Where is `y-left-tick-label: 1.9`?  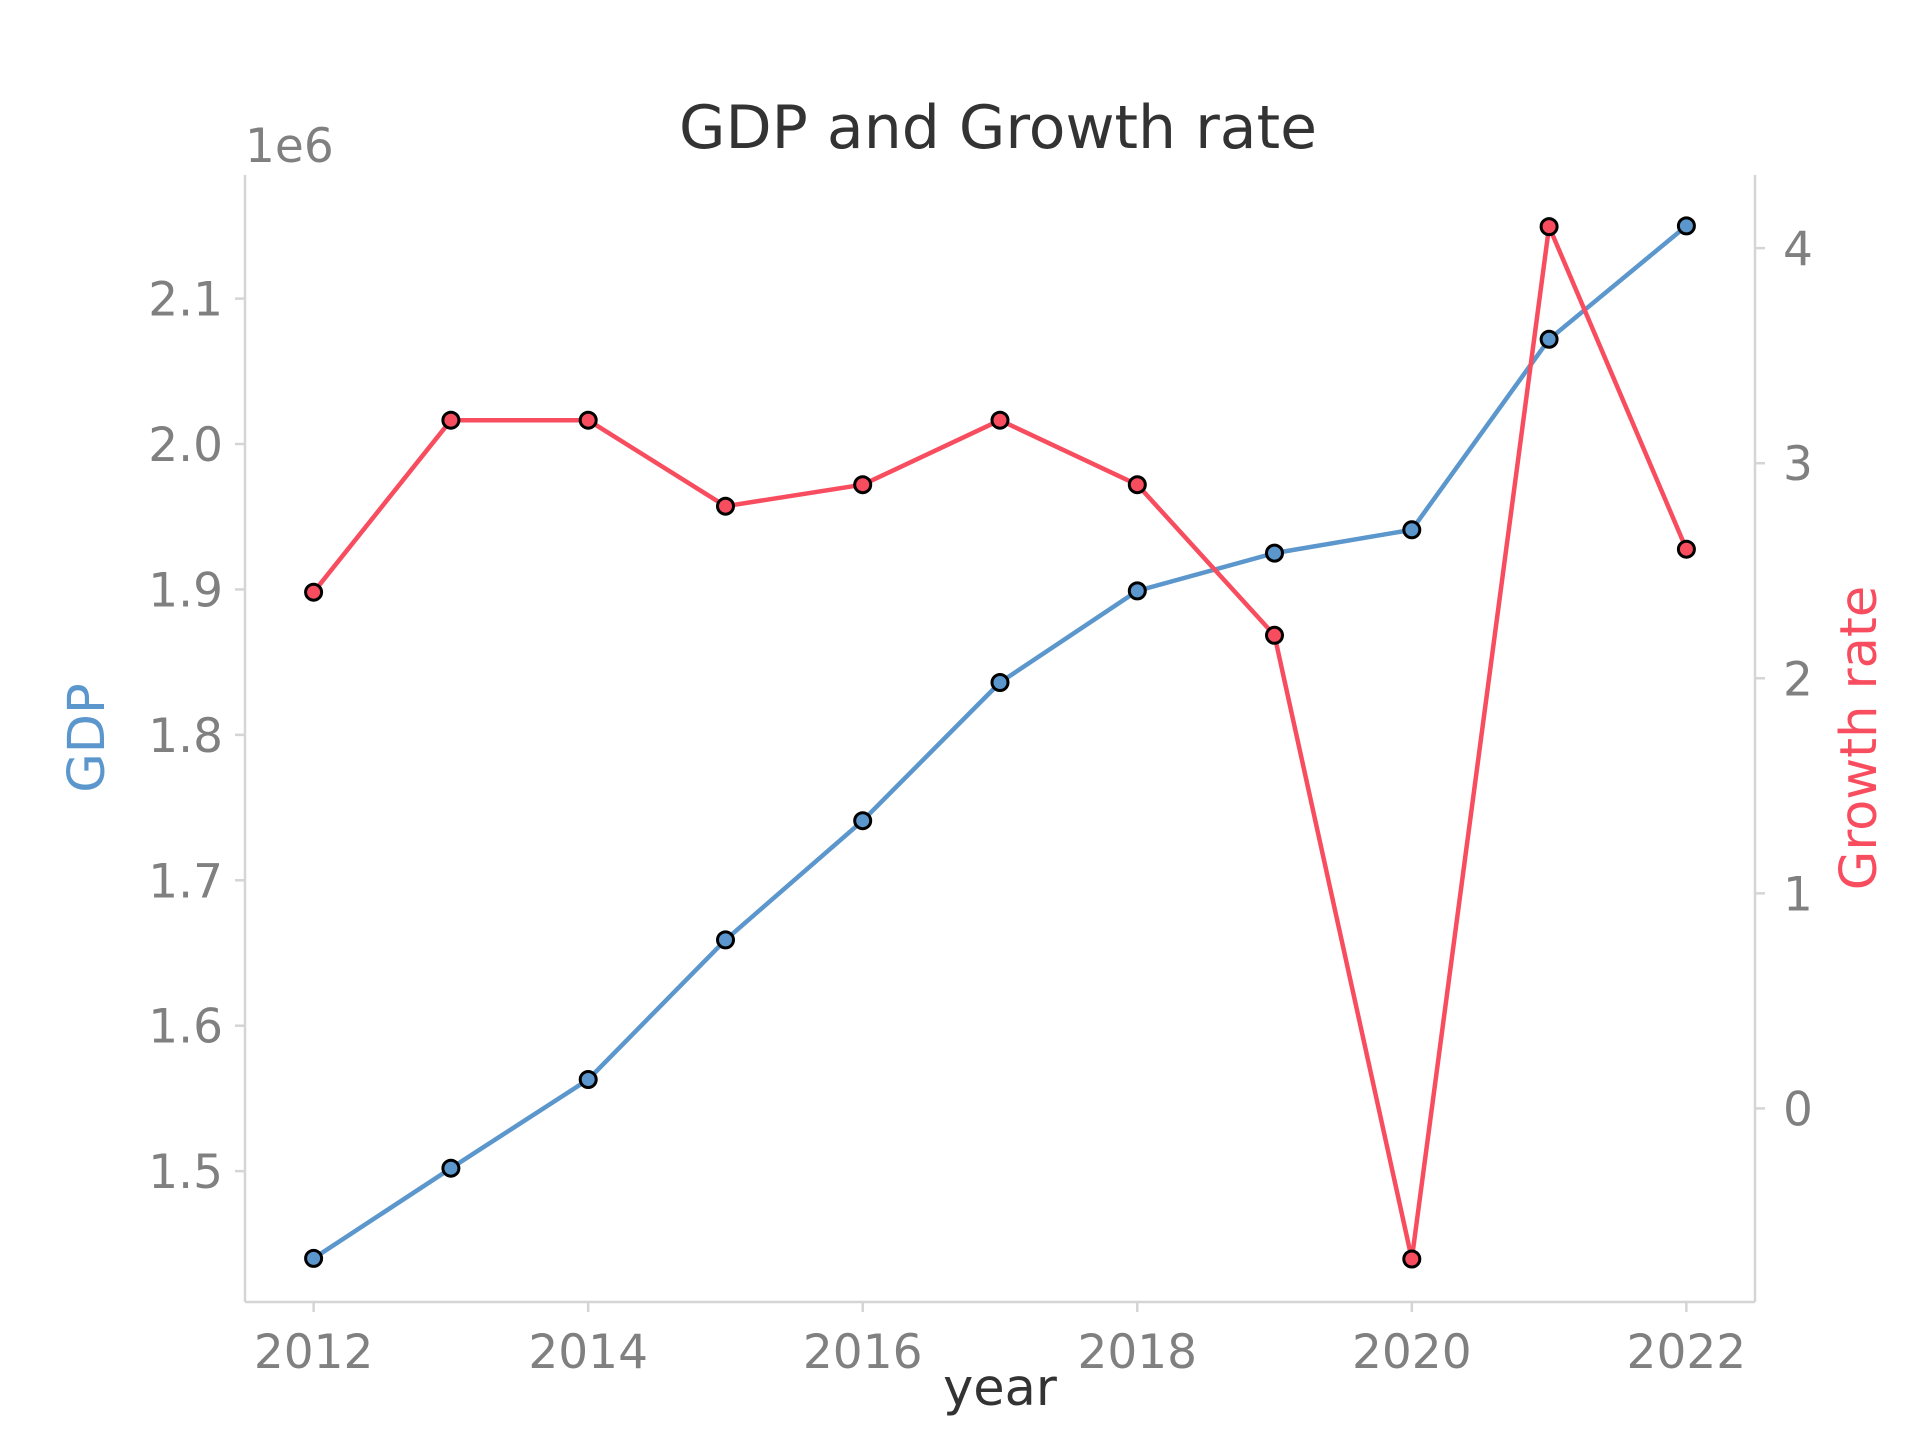
y-left-tick-label: 1.9 is located at coordinates (185, 590).